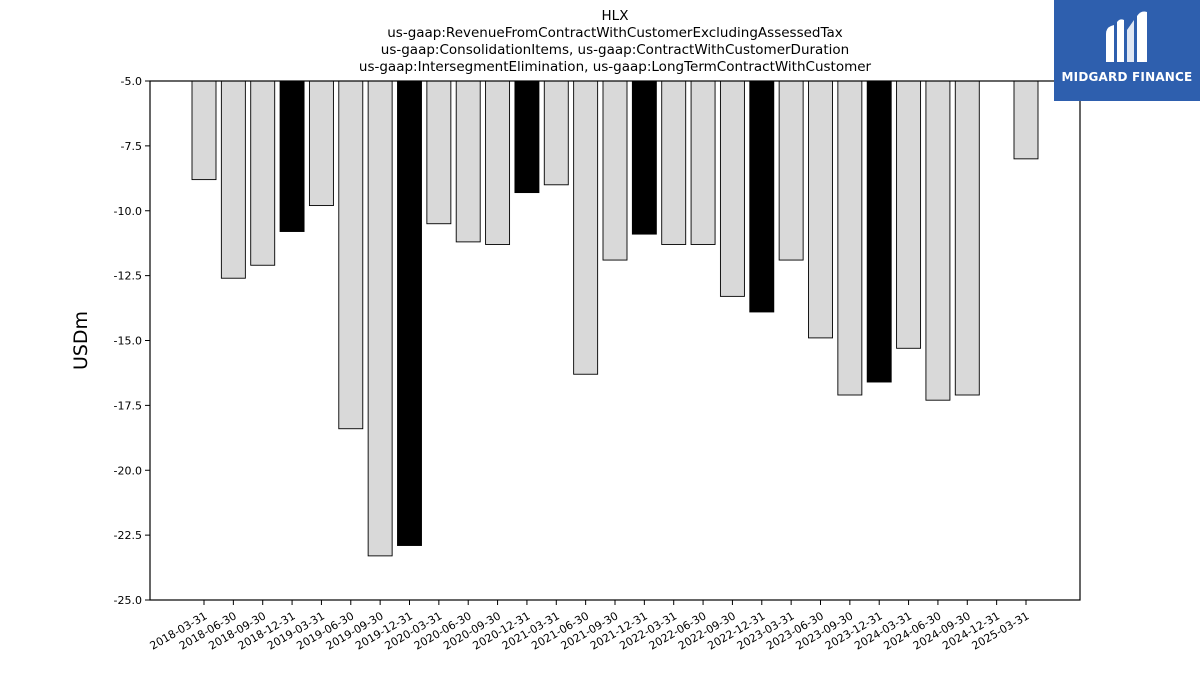  I want to click on y-tick-label: -25.0, so click(128, 600).